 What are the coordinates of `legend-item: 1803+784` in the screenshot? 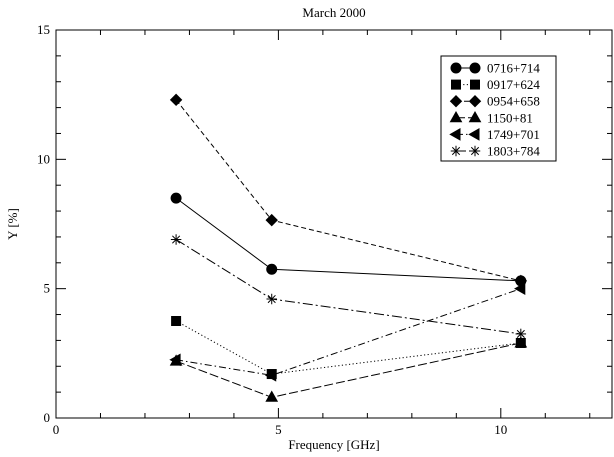 It's located at (495, 151).